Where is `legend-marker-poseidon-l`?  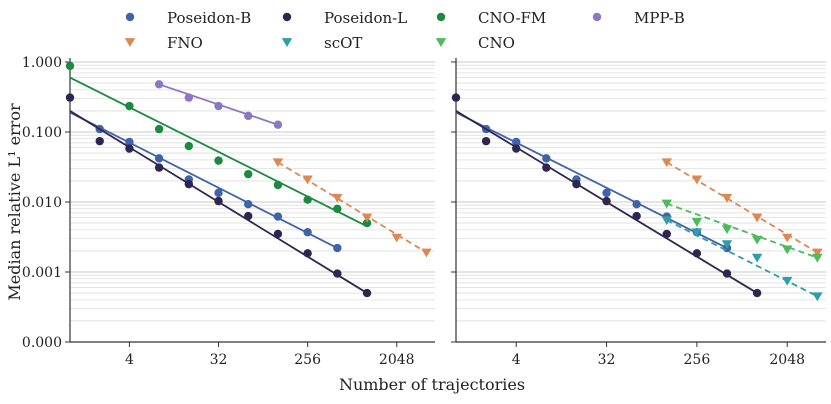
legend-marker-poseidon-l is located at coordinates (287, 17).